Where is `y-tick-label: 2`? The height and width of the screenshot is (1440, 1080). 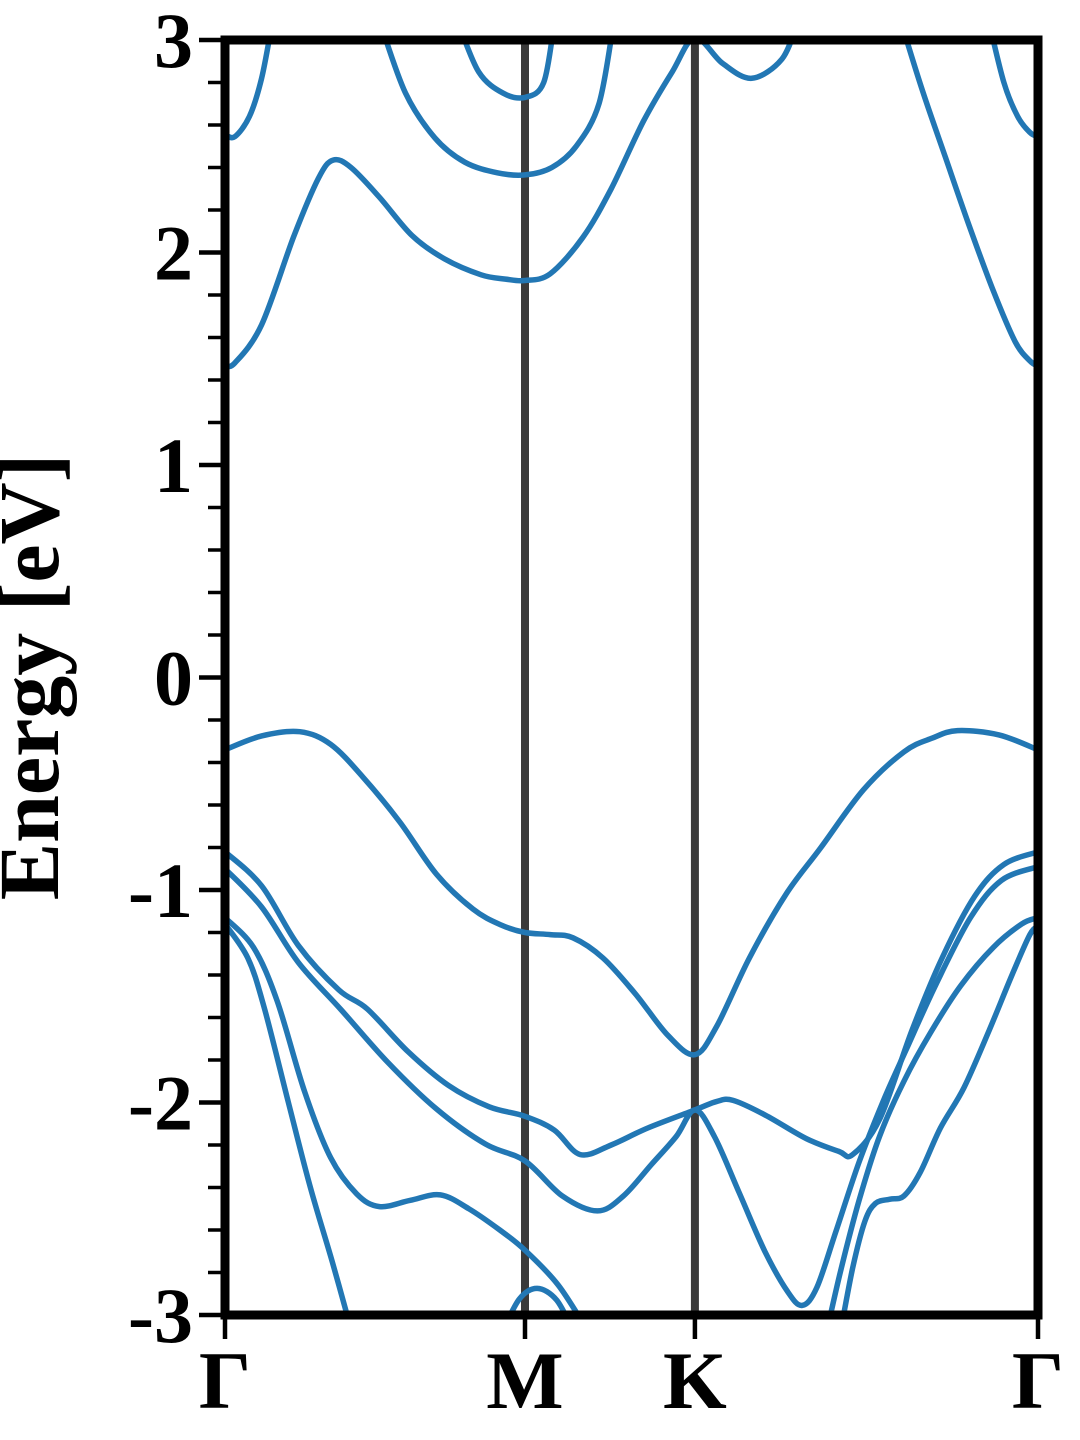 y-tick-label: 2 is located at coordinates (173, 253).